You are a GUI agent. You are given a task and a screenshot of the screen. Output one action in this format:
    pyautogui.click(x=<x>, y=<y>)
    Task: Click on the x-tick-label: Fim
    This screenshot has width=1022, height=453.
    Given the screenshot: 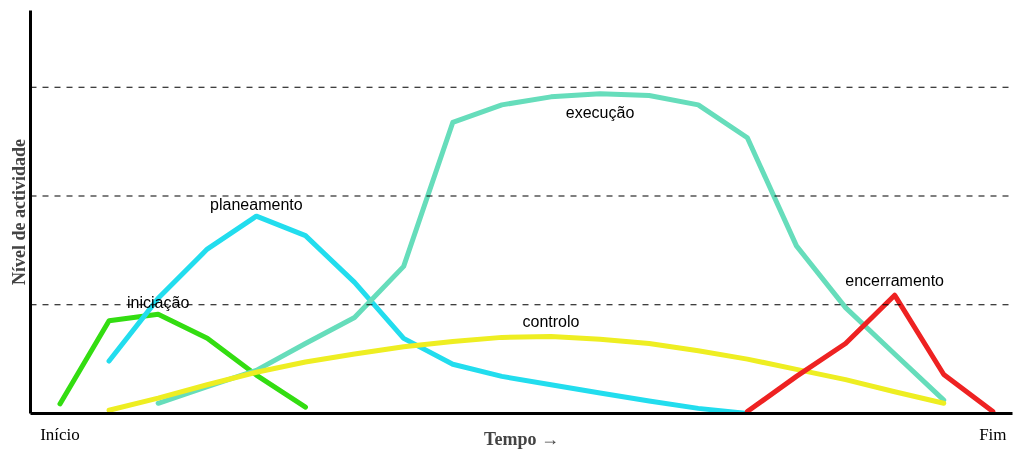 What is the action you would take?
    pyautogui.click(x=993, y=434)
    